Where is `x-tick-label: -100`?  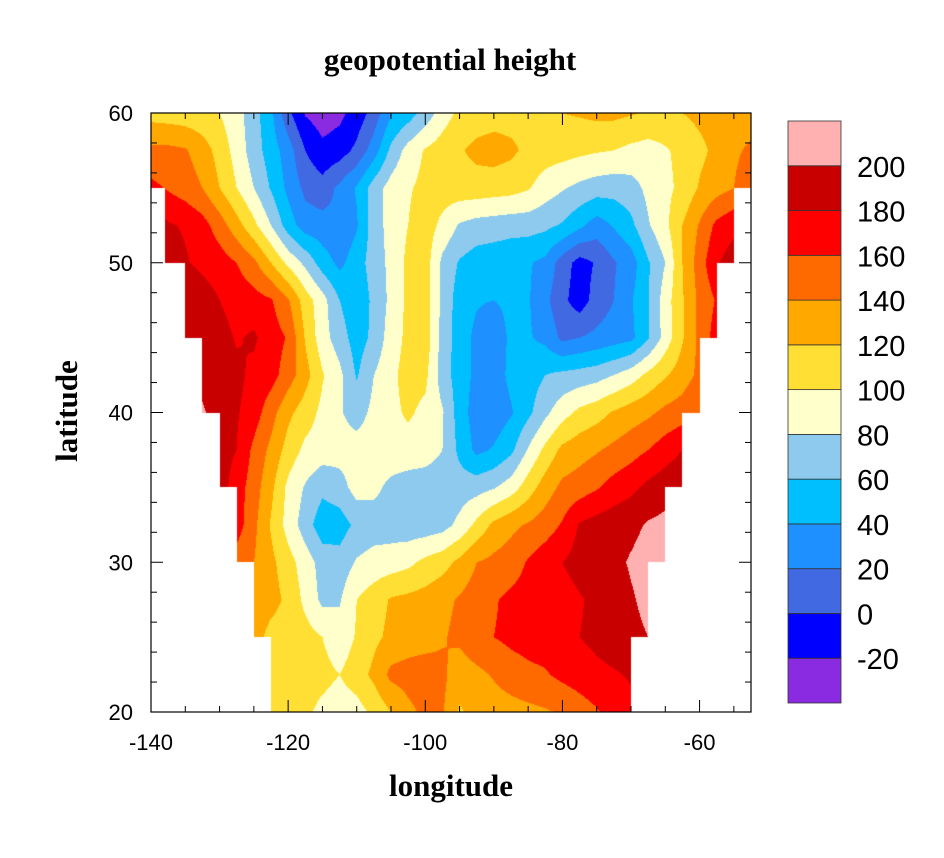 x-tick-label: -100 is located at coordinates (425, 742).